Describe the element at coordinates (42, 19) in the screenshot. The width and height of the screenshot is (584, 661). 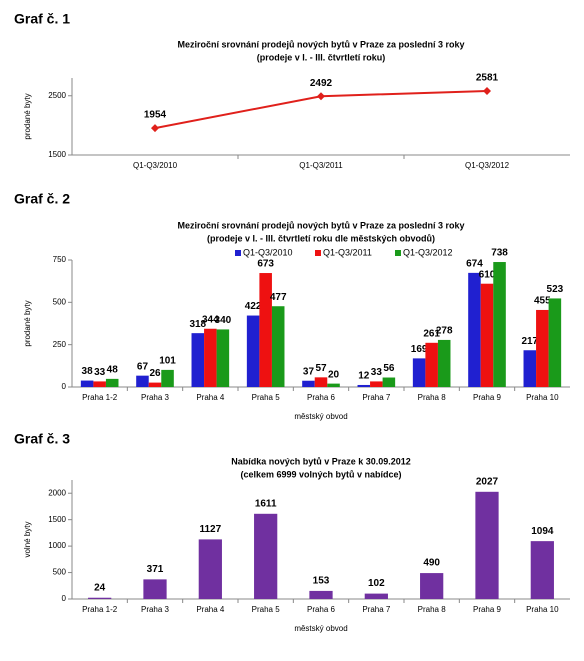
I see `heading: Graf č. 1` at that location.